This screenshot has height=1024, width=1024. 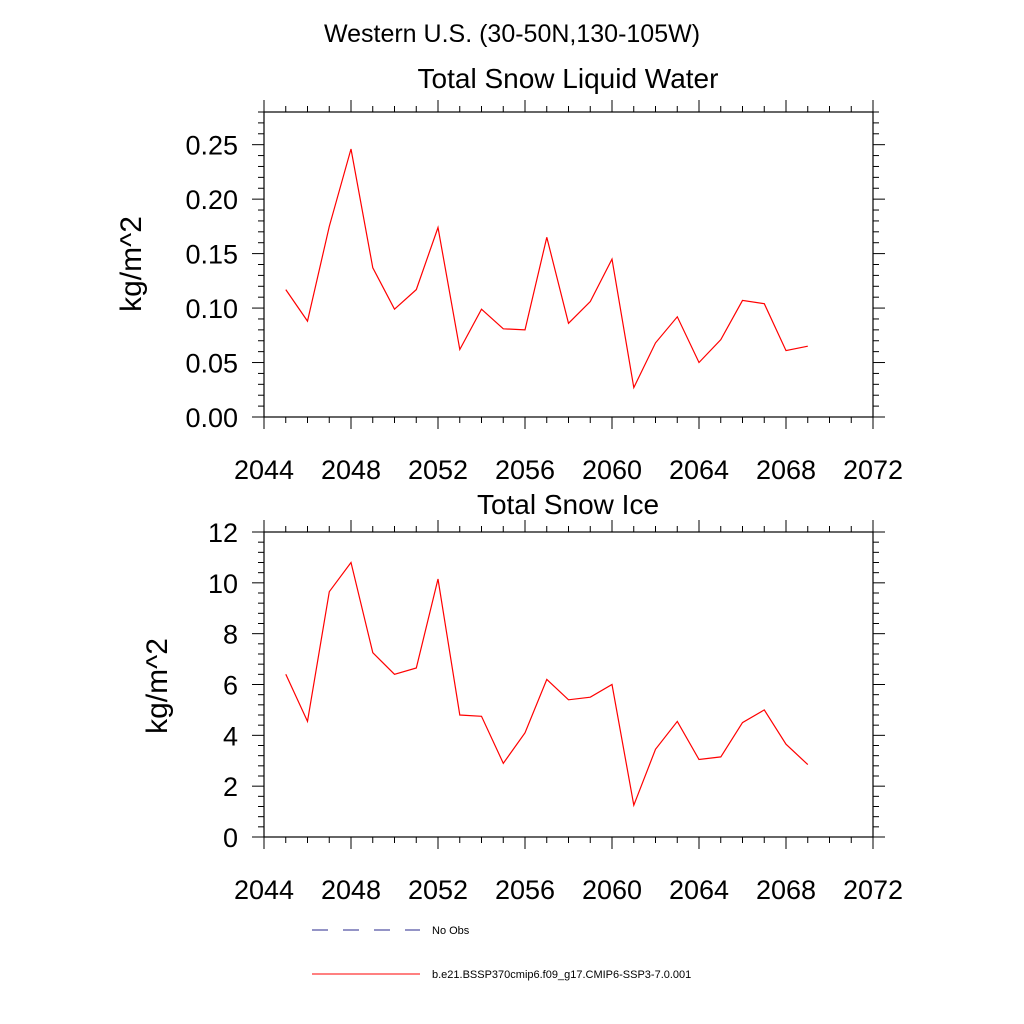 What do you see at coordinates (211, 309) in the screenshot?
I see `y-tick-label: 0.10` at bounding box center [211, 309].